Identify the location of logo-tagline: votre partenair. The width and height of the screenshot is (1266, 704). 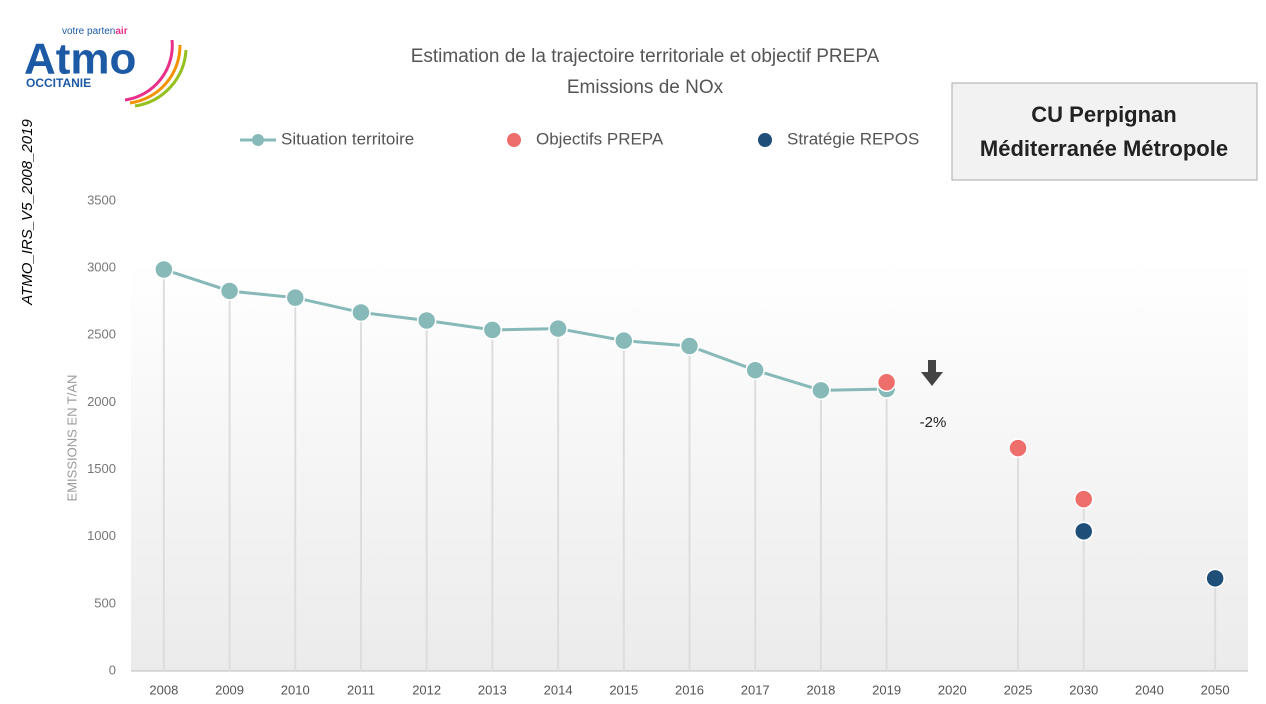
(95, 31).